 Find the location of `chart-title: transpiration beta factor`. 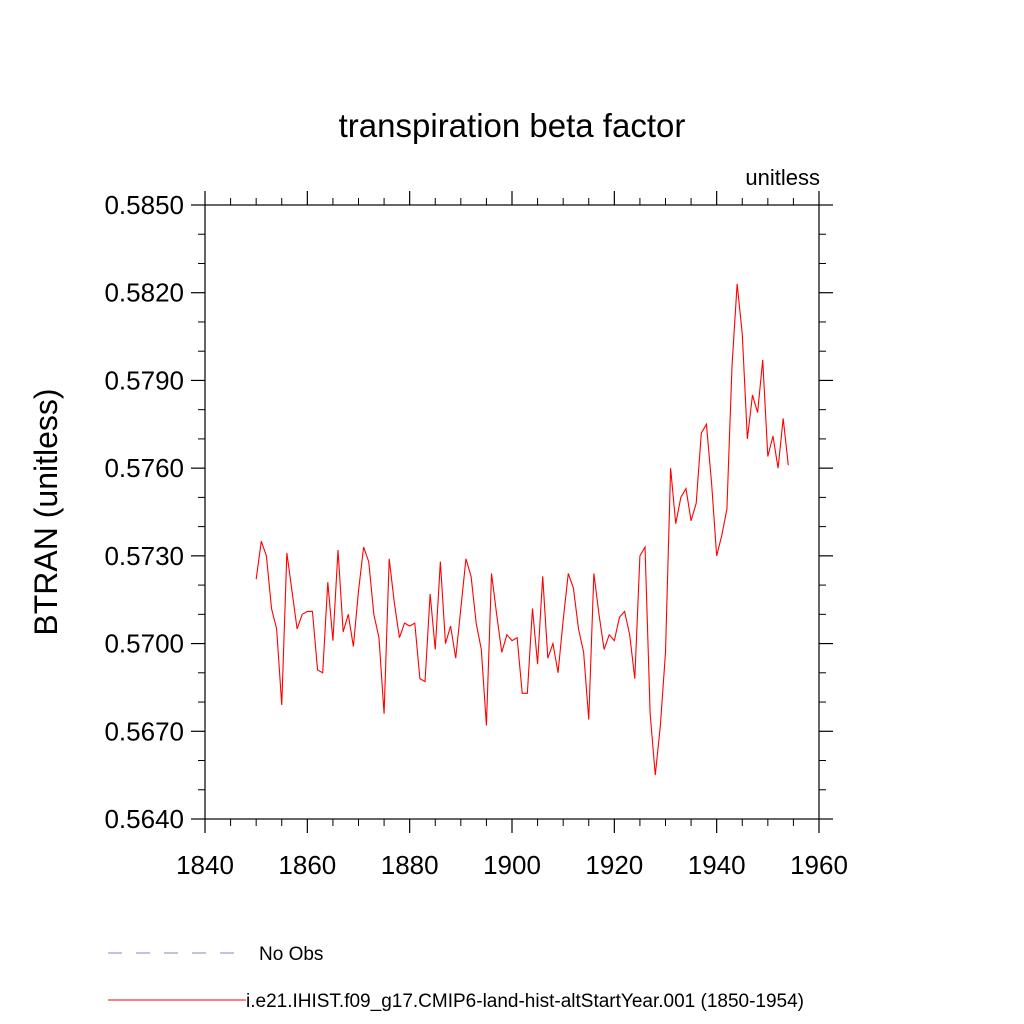

chart-title: transpiration beta factor is located at coordinates (512, 125).